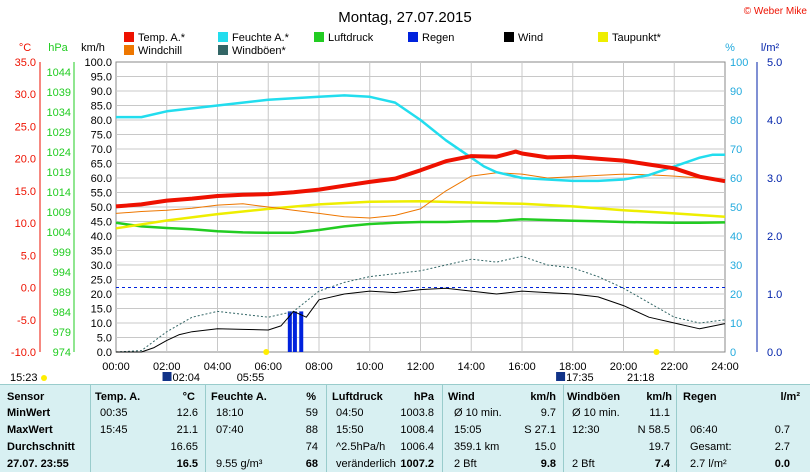  Describe the element at coordinates (417, 464) in the screenshot. I see `cell-pressure: 1007.2` at that location.